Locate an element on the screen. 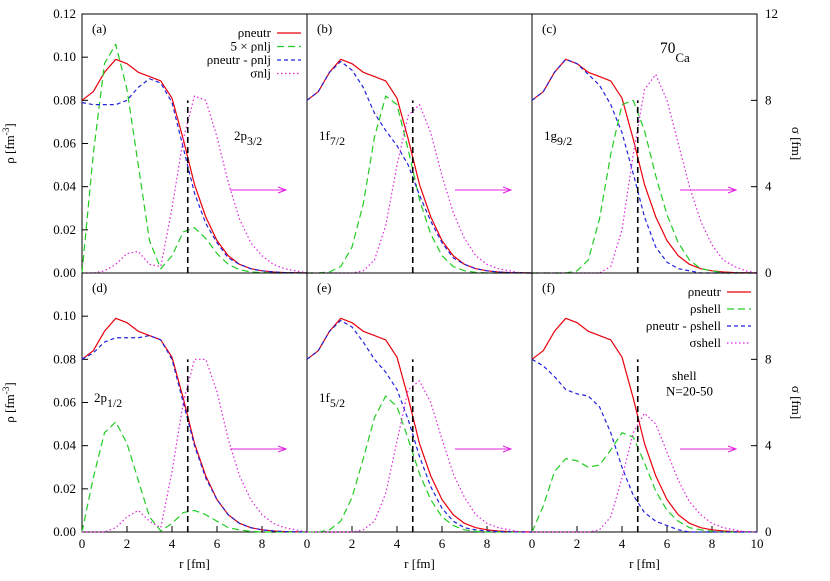 Image resolution: width=830 pixels, height=581 pixels. panel-annotation: 2p3/2 is located at coordinates (248, 138).